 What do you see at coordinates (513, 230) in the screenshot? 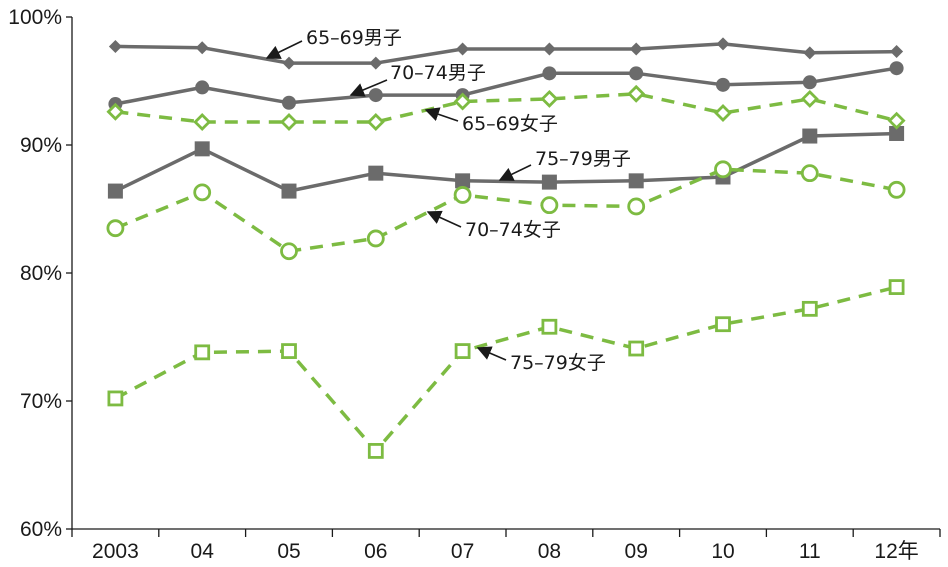
I see `annotation-label: 70–74女子` at bounding box center [513, 230].